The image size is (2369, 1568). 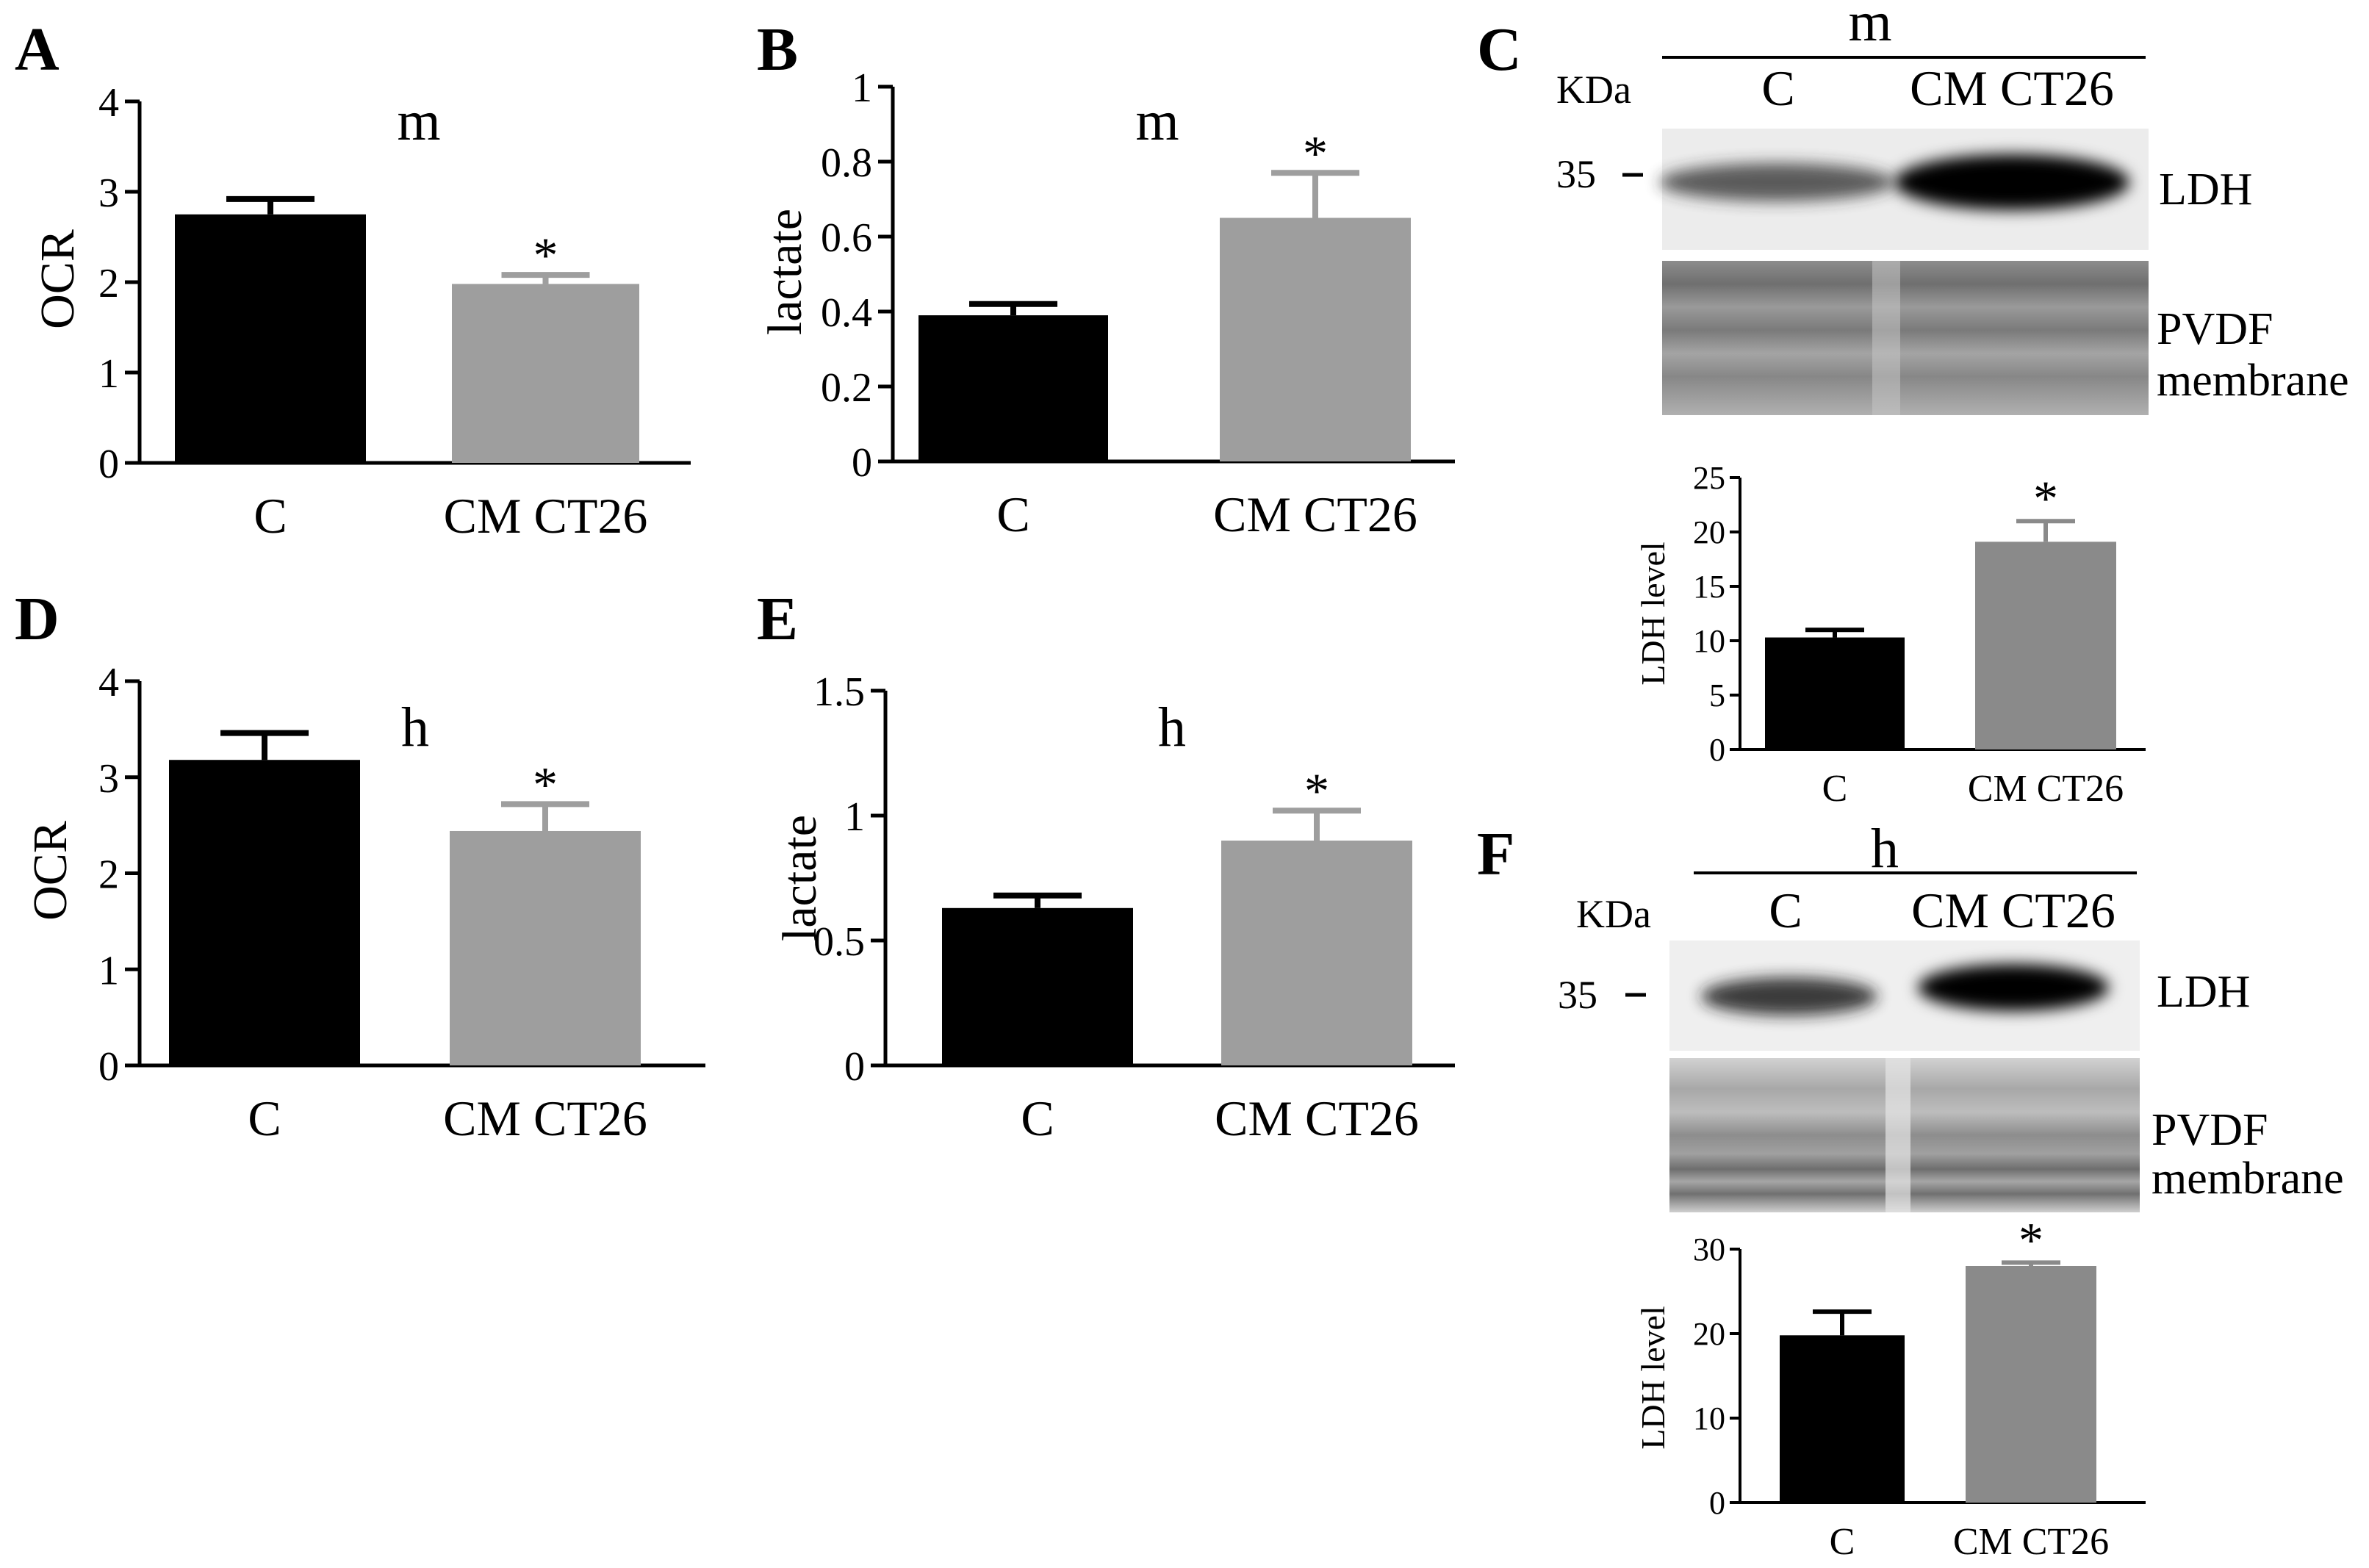 What do you see at coordinates (546, 516) in the screenshot?
I see `a-category-label: CM CT26` at bounding box center [546, 516].